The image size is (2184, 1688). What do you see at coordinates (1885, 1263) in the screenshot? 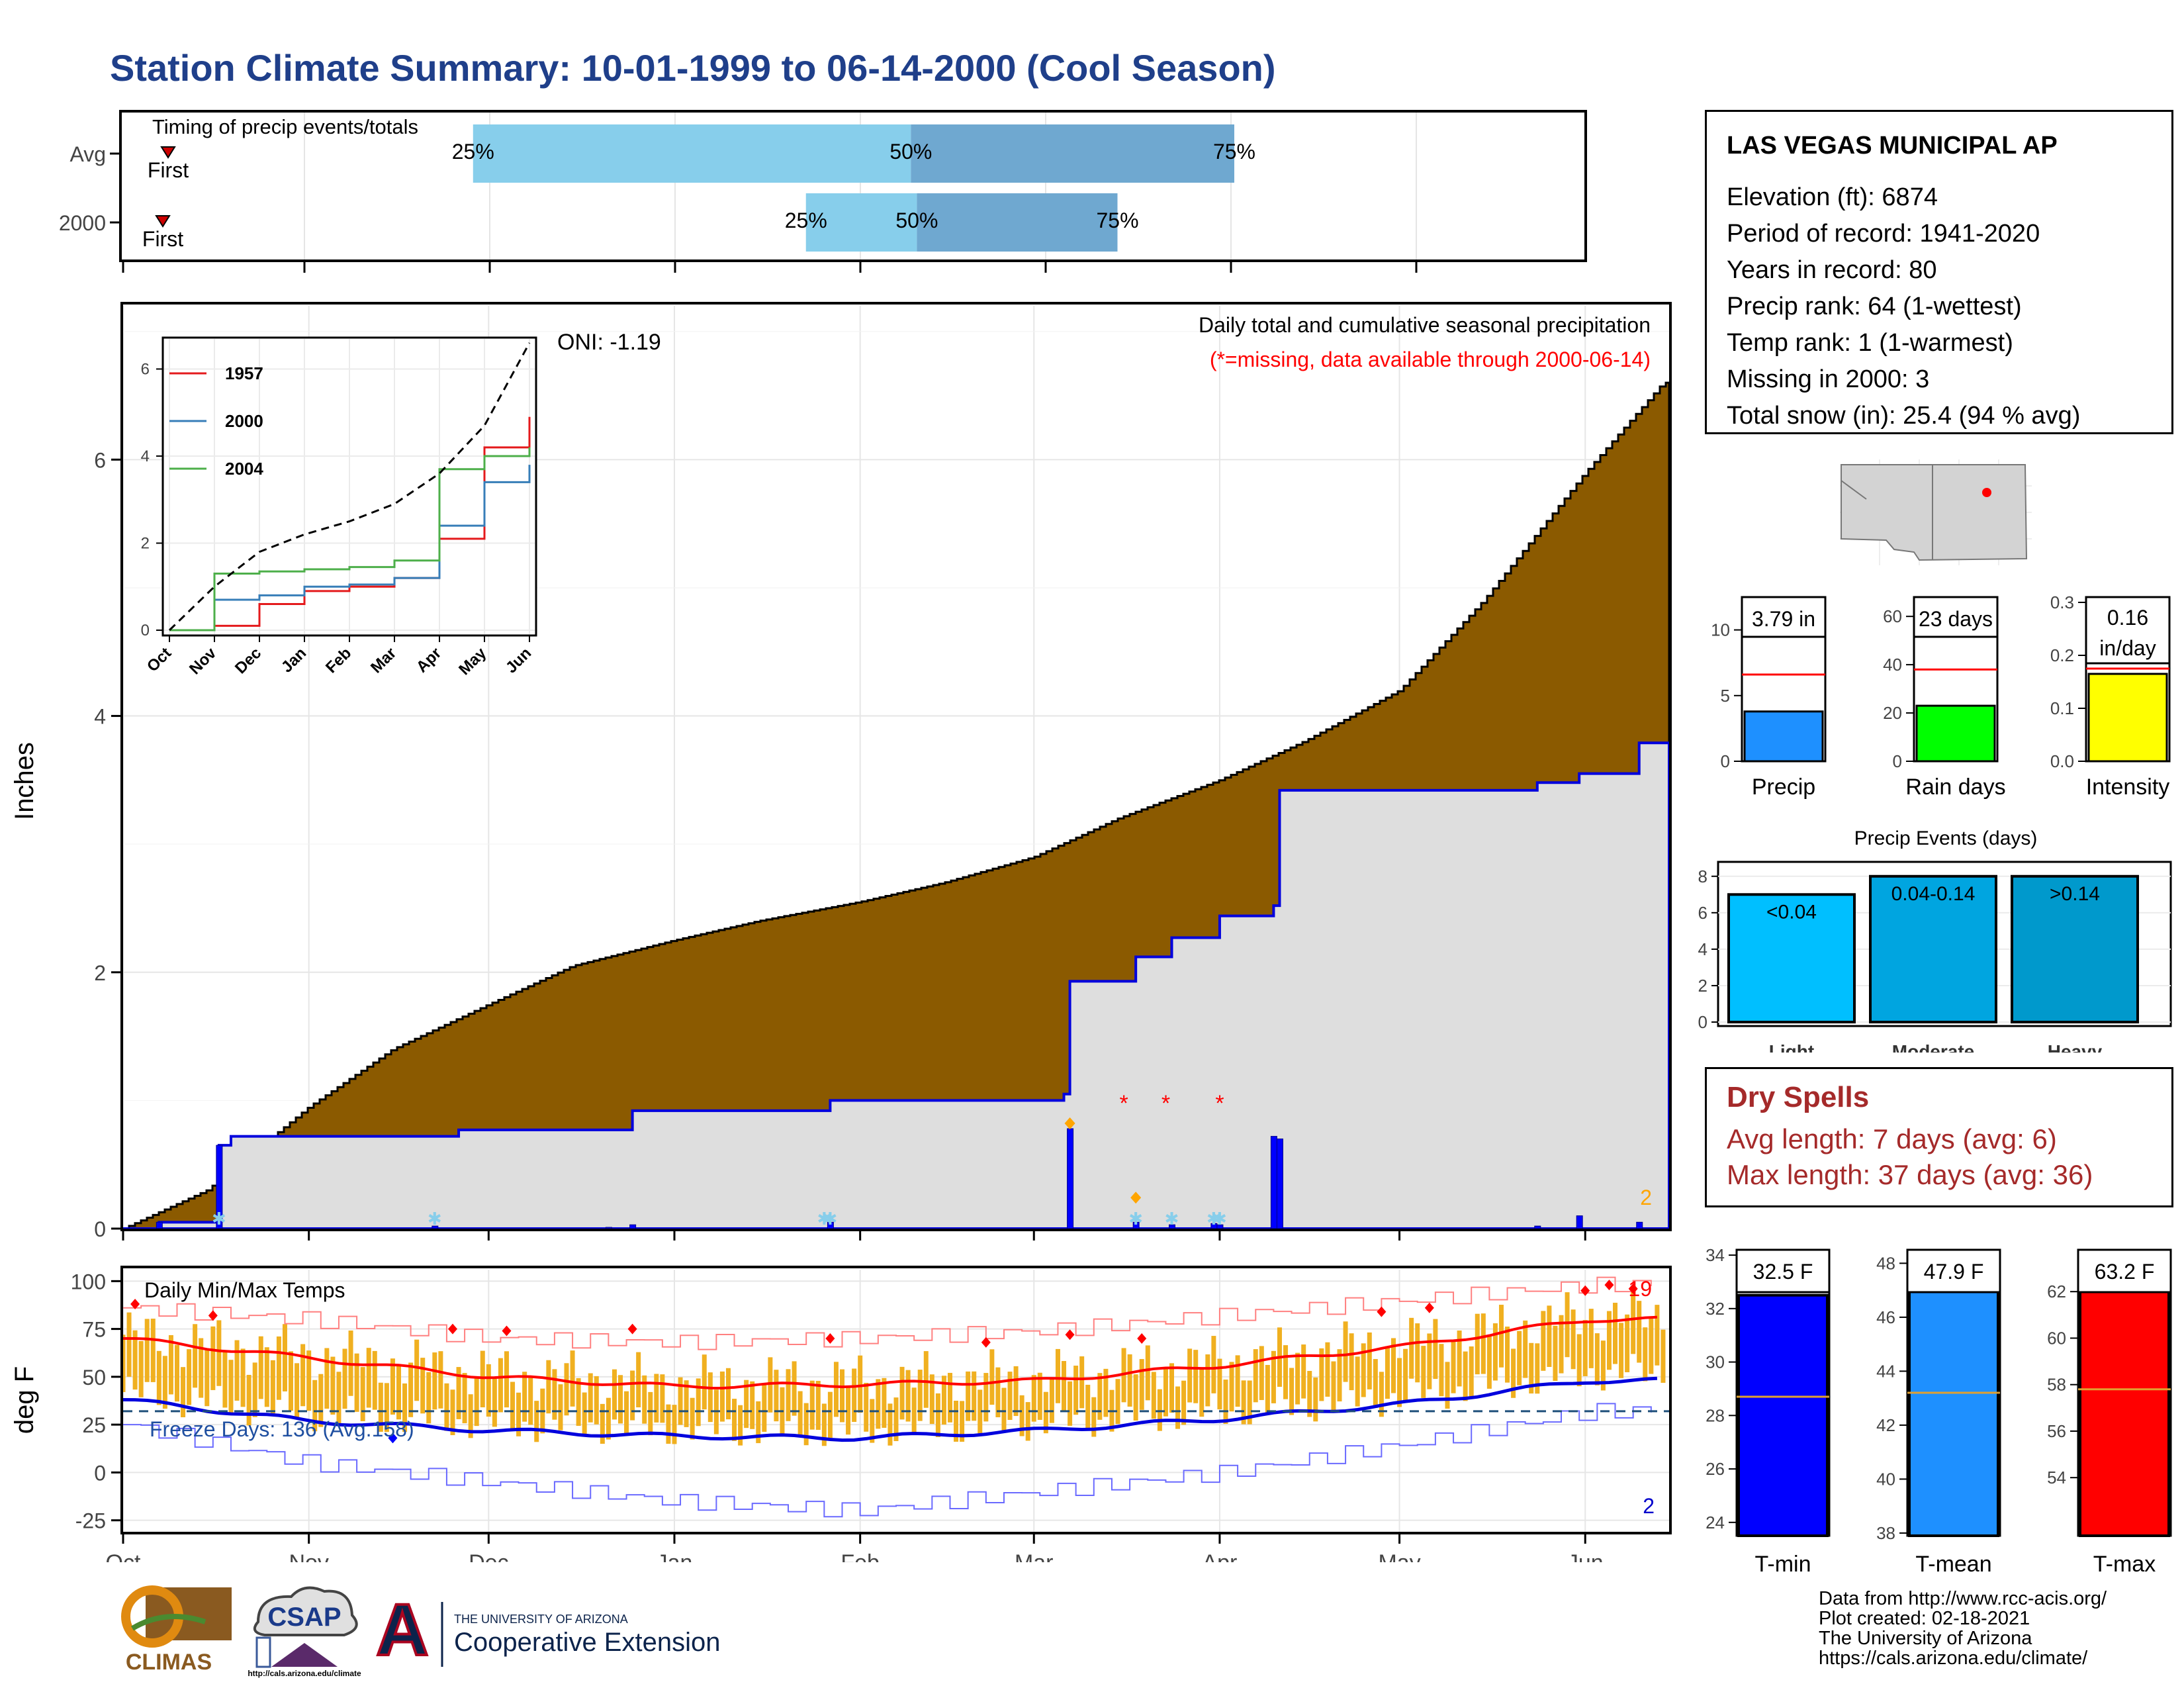
I see `temp-bar-tick: 48` at bounding box center [1885, 1263].